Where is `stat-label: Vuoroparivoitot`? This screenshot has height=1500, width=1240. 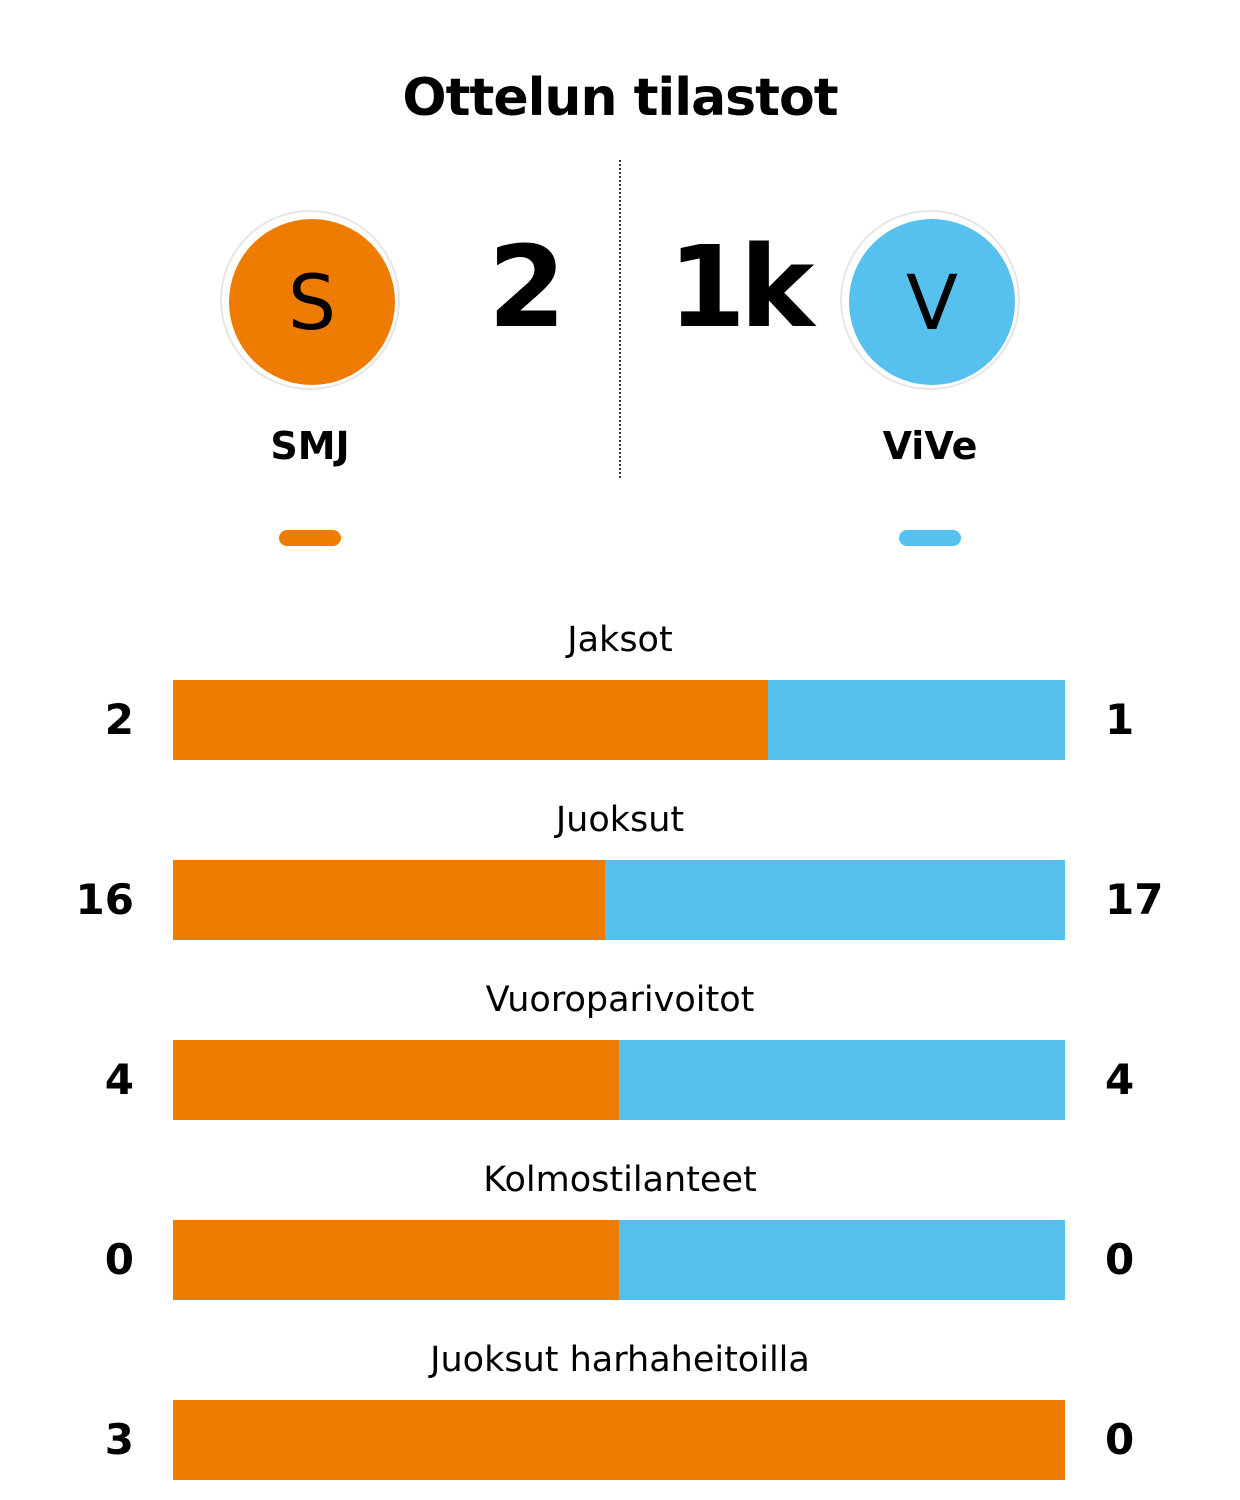
stat-label: Vuoroparivoitot is located at coordinates (620, 1000).